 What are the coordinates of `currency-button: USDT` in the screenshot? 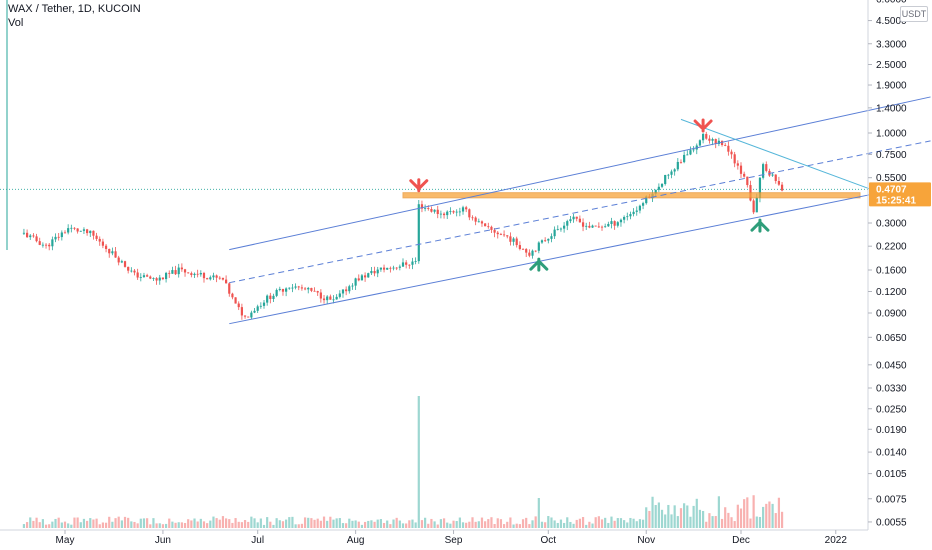 It's located at (914, 14).